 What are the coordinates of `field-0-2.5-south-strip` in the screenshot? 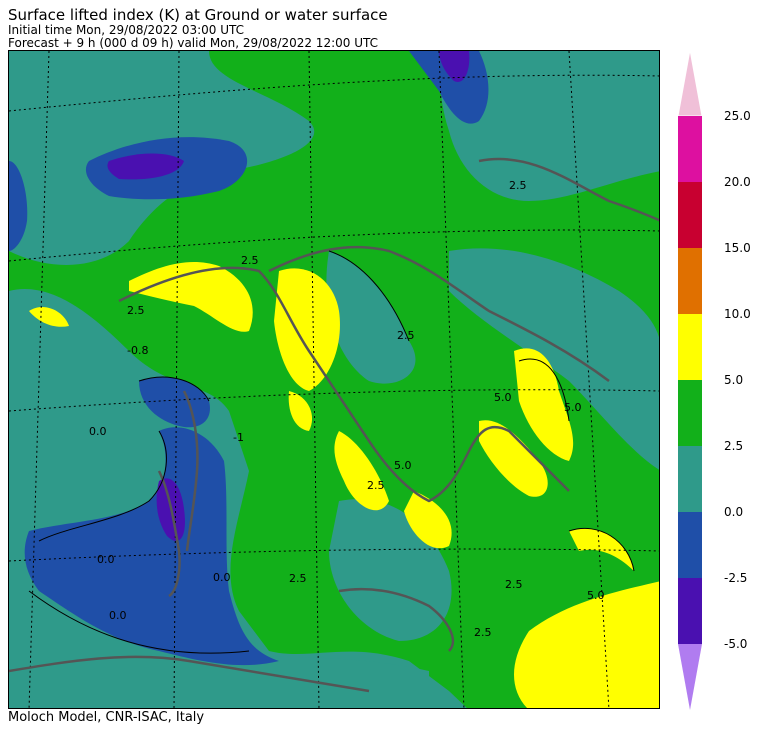 It's located at (309, 679).